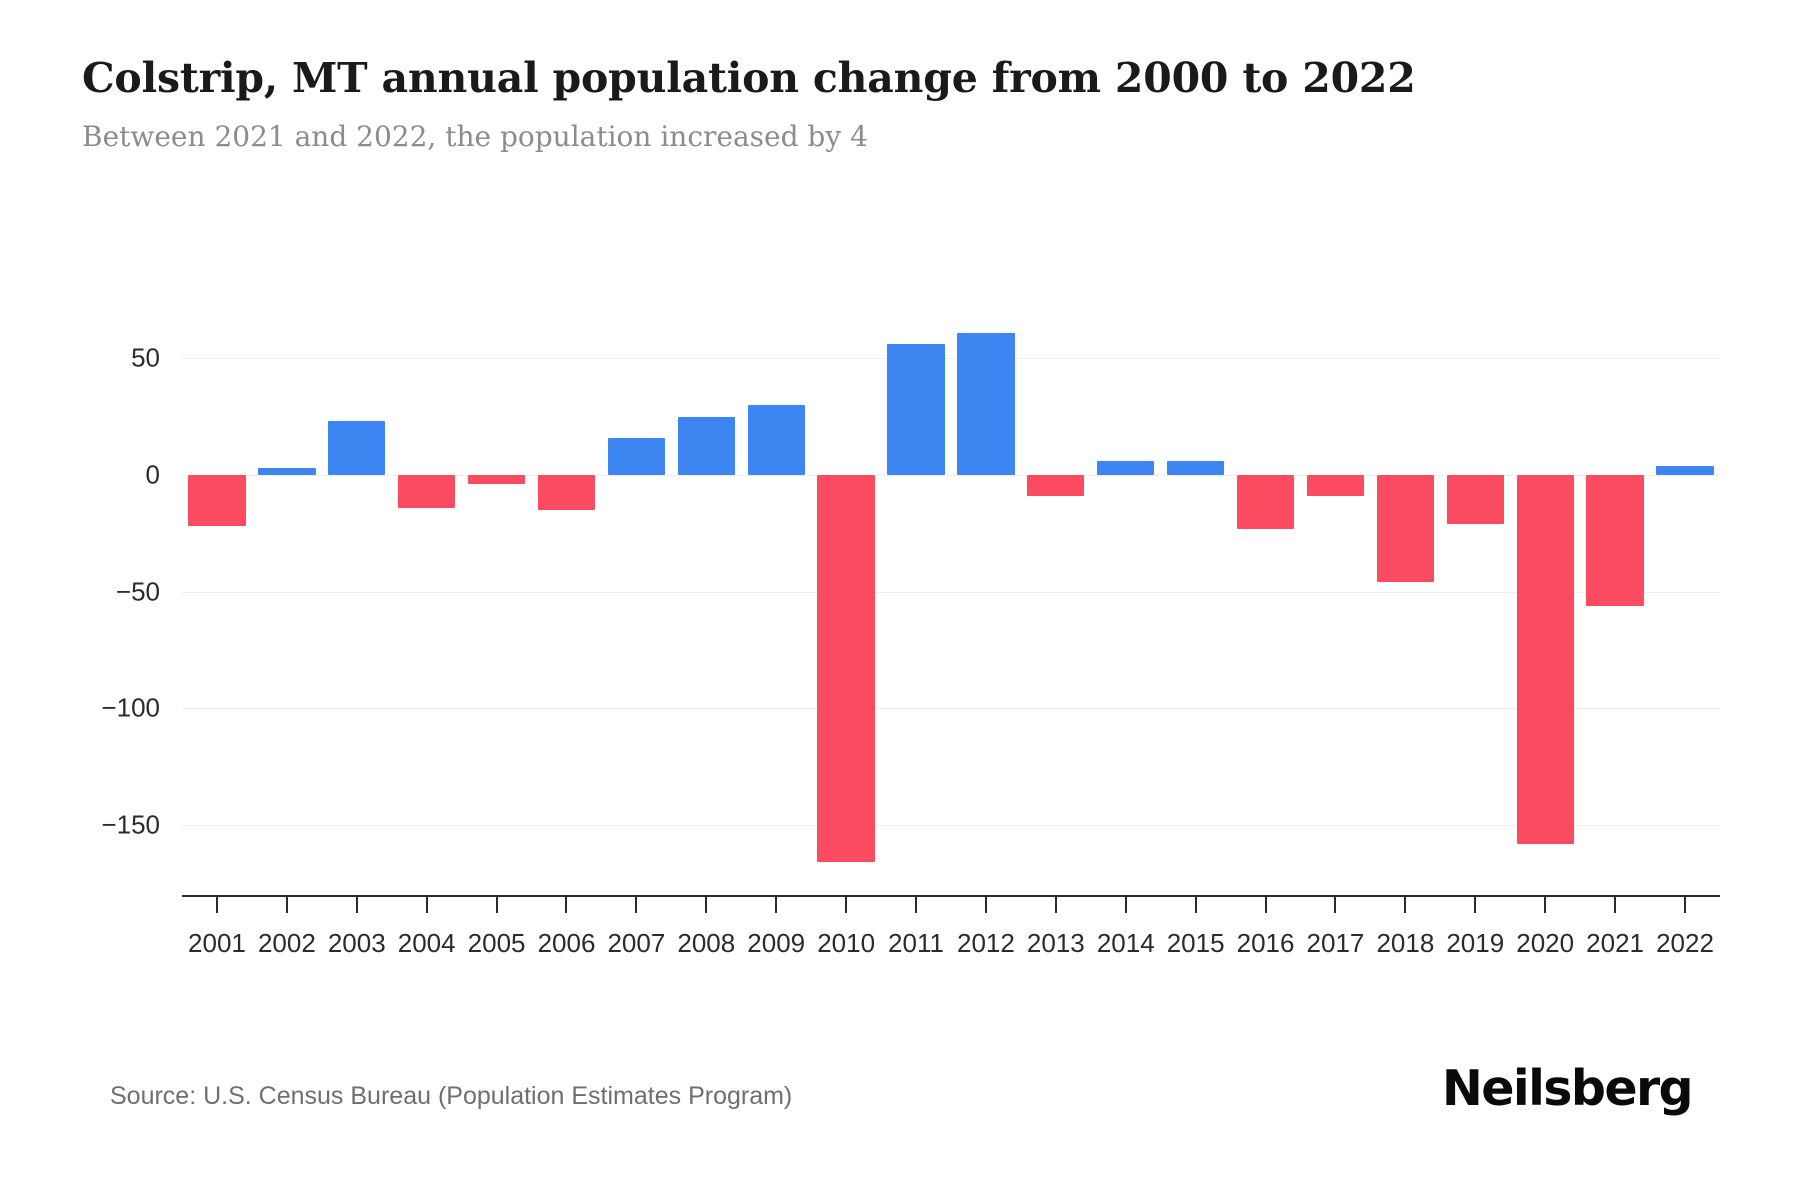  What do you see at coordinates (706, 445) in the screenshot?
I see `bar-2008` at bounding box center [706, 445].